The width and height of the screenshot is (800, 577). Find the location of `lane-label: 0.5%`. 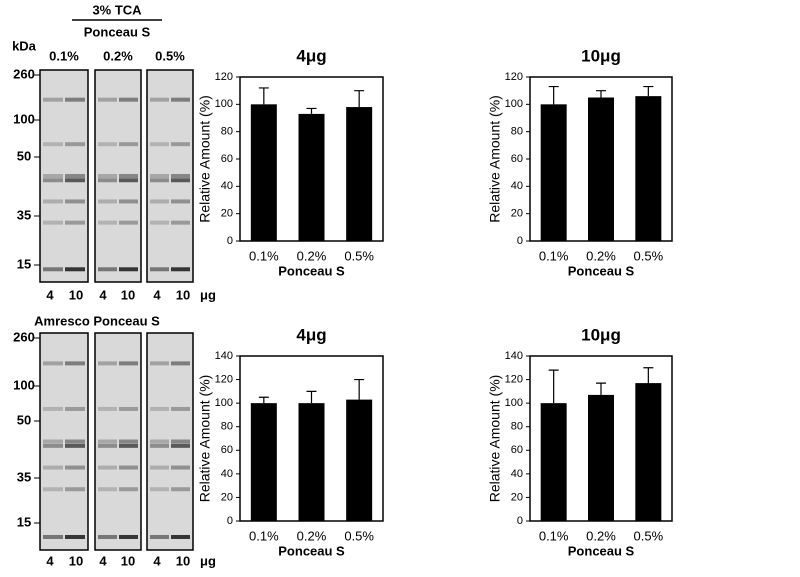

lane-label: 0.5% is located at coordinates (170, 55).